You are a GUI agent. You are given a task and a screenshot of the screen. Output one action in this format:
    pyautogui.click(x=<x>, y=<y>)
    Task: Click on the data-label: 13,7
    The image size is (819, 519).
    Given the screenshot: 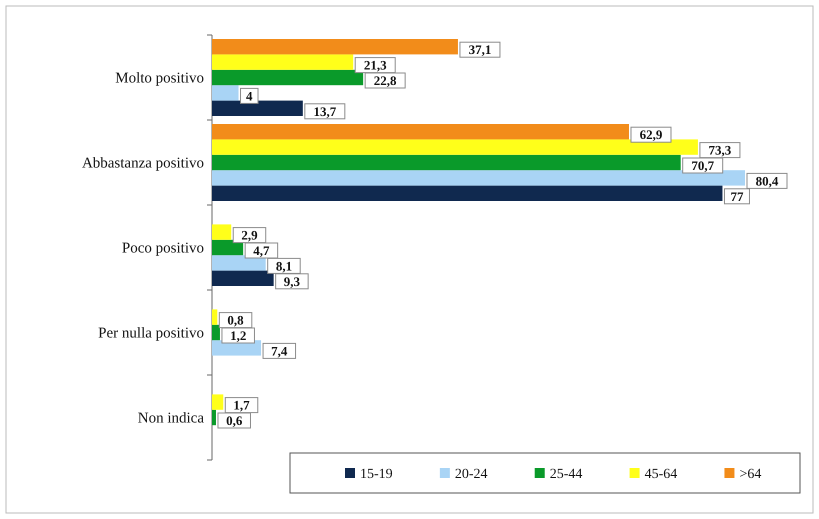 What is the action you would take?
    pyautogui.click(x=325, y=111)
    